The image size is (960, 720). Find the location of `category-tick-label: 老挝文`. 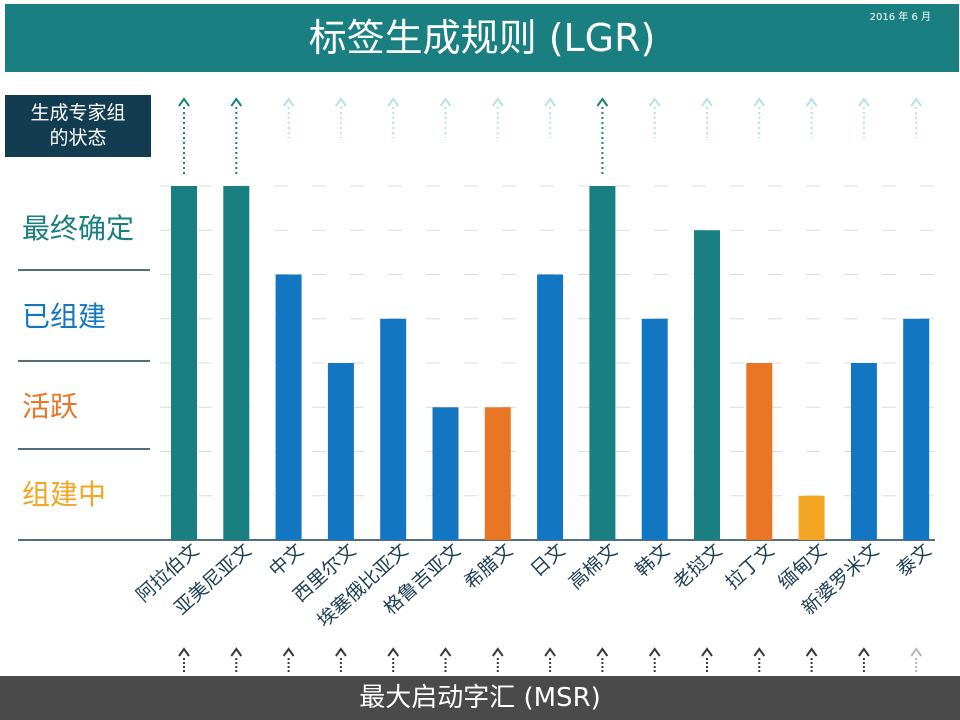

category-tick-label: 老挝文 is located at coordinates (697, 566).